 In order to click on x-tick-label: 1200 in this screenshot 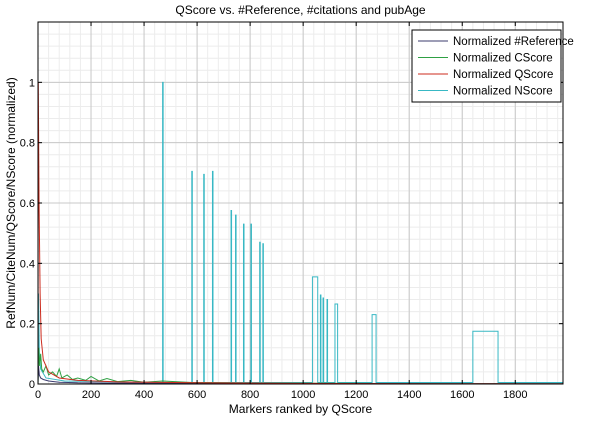, I will do `click(356, 395)`.